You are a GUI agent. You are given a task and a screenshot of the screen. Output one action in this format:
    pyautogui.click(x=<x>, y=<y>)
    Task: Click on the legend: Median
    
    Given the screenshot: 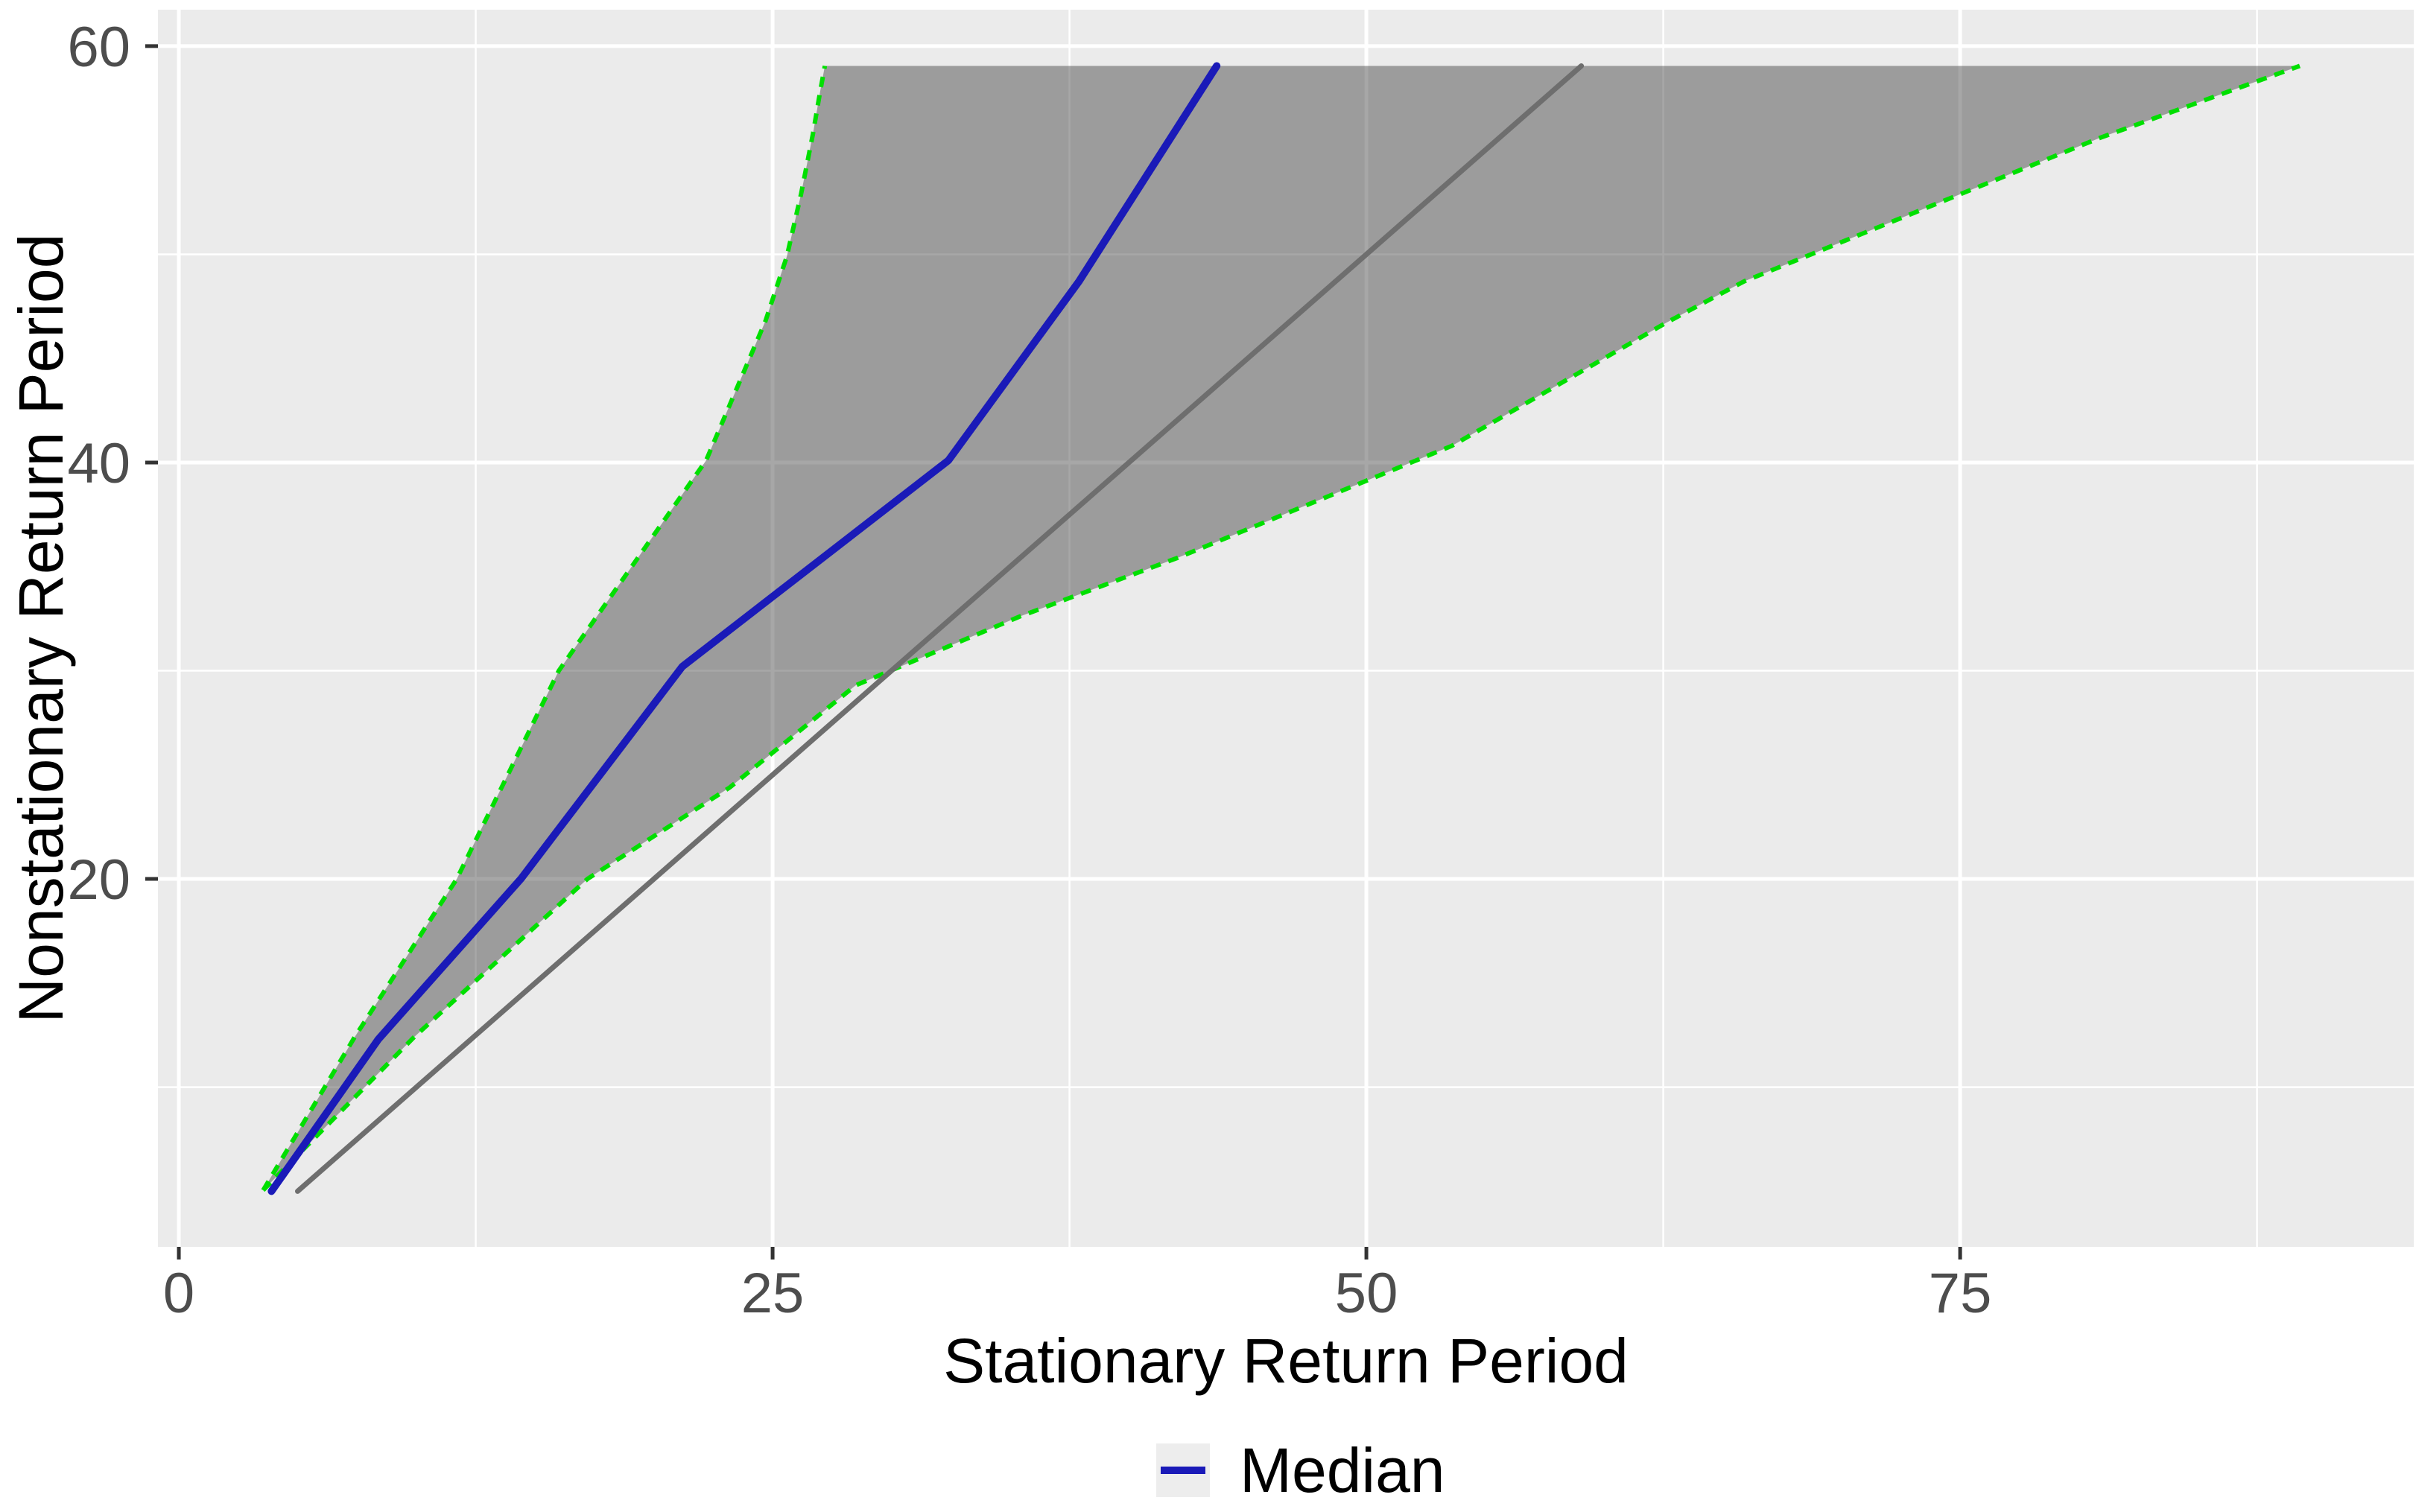 What is the action you would take?
    pyautogui.click(x=1300, y=1470)
    